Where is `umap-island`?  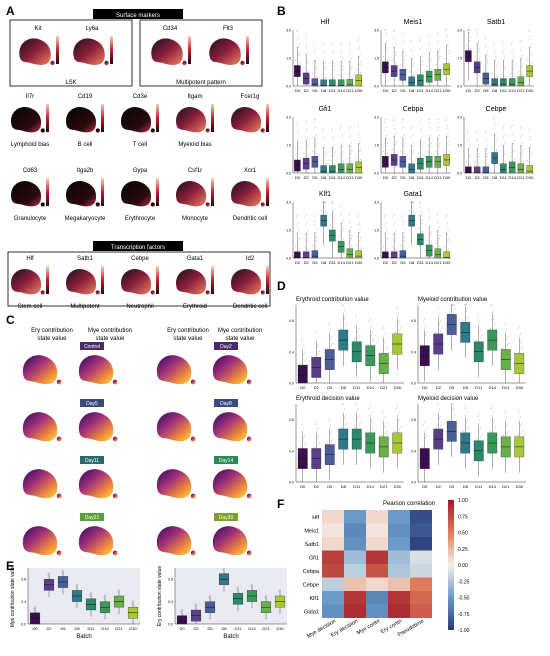 umap-island is located at coordinates (207, 204).